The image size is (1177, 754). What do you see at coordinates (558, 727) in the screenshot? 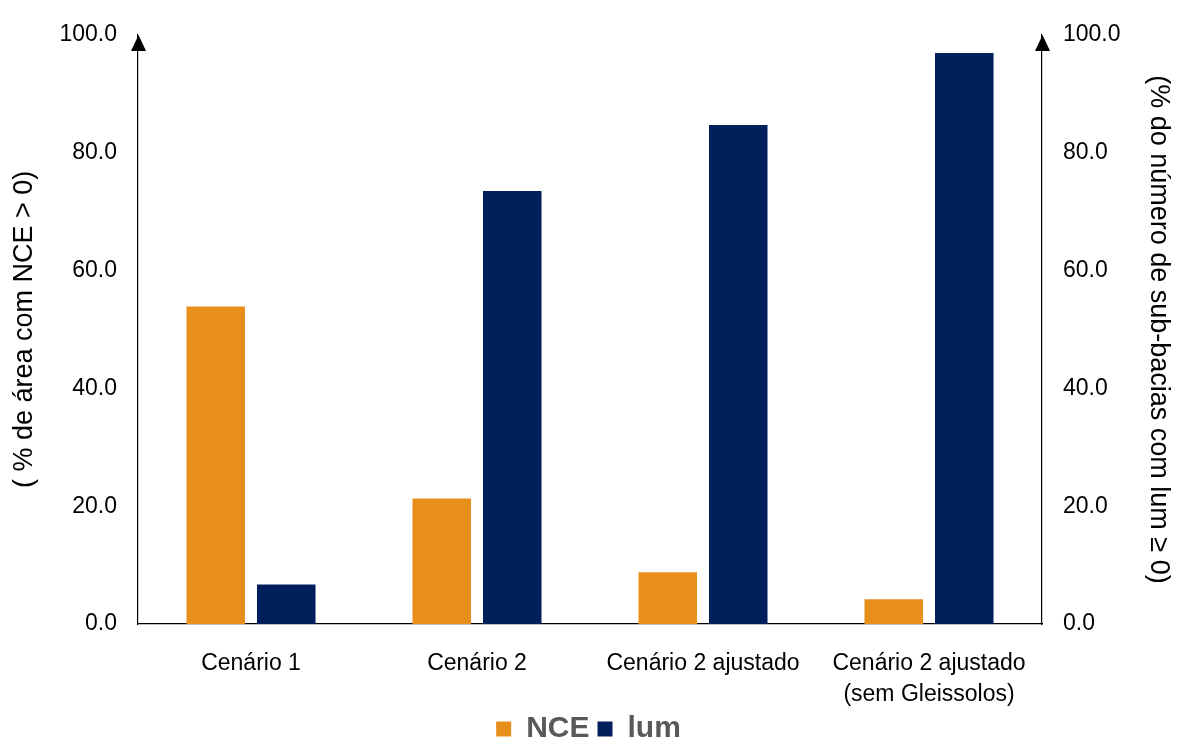
I see `legend-label: NCE` at bounding box center [558, 727].